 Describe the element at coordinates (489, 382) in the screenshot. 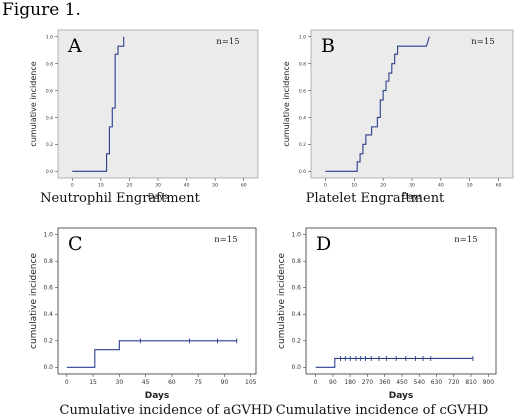

I see `x-tick-label: 900` at that location.